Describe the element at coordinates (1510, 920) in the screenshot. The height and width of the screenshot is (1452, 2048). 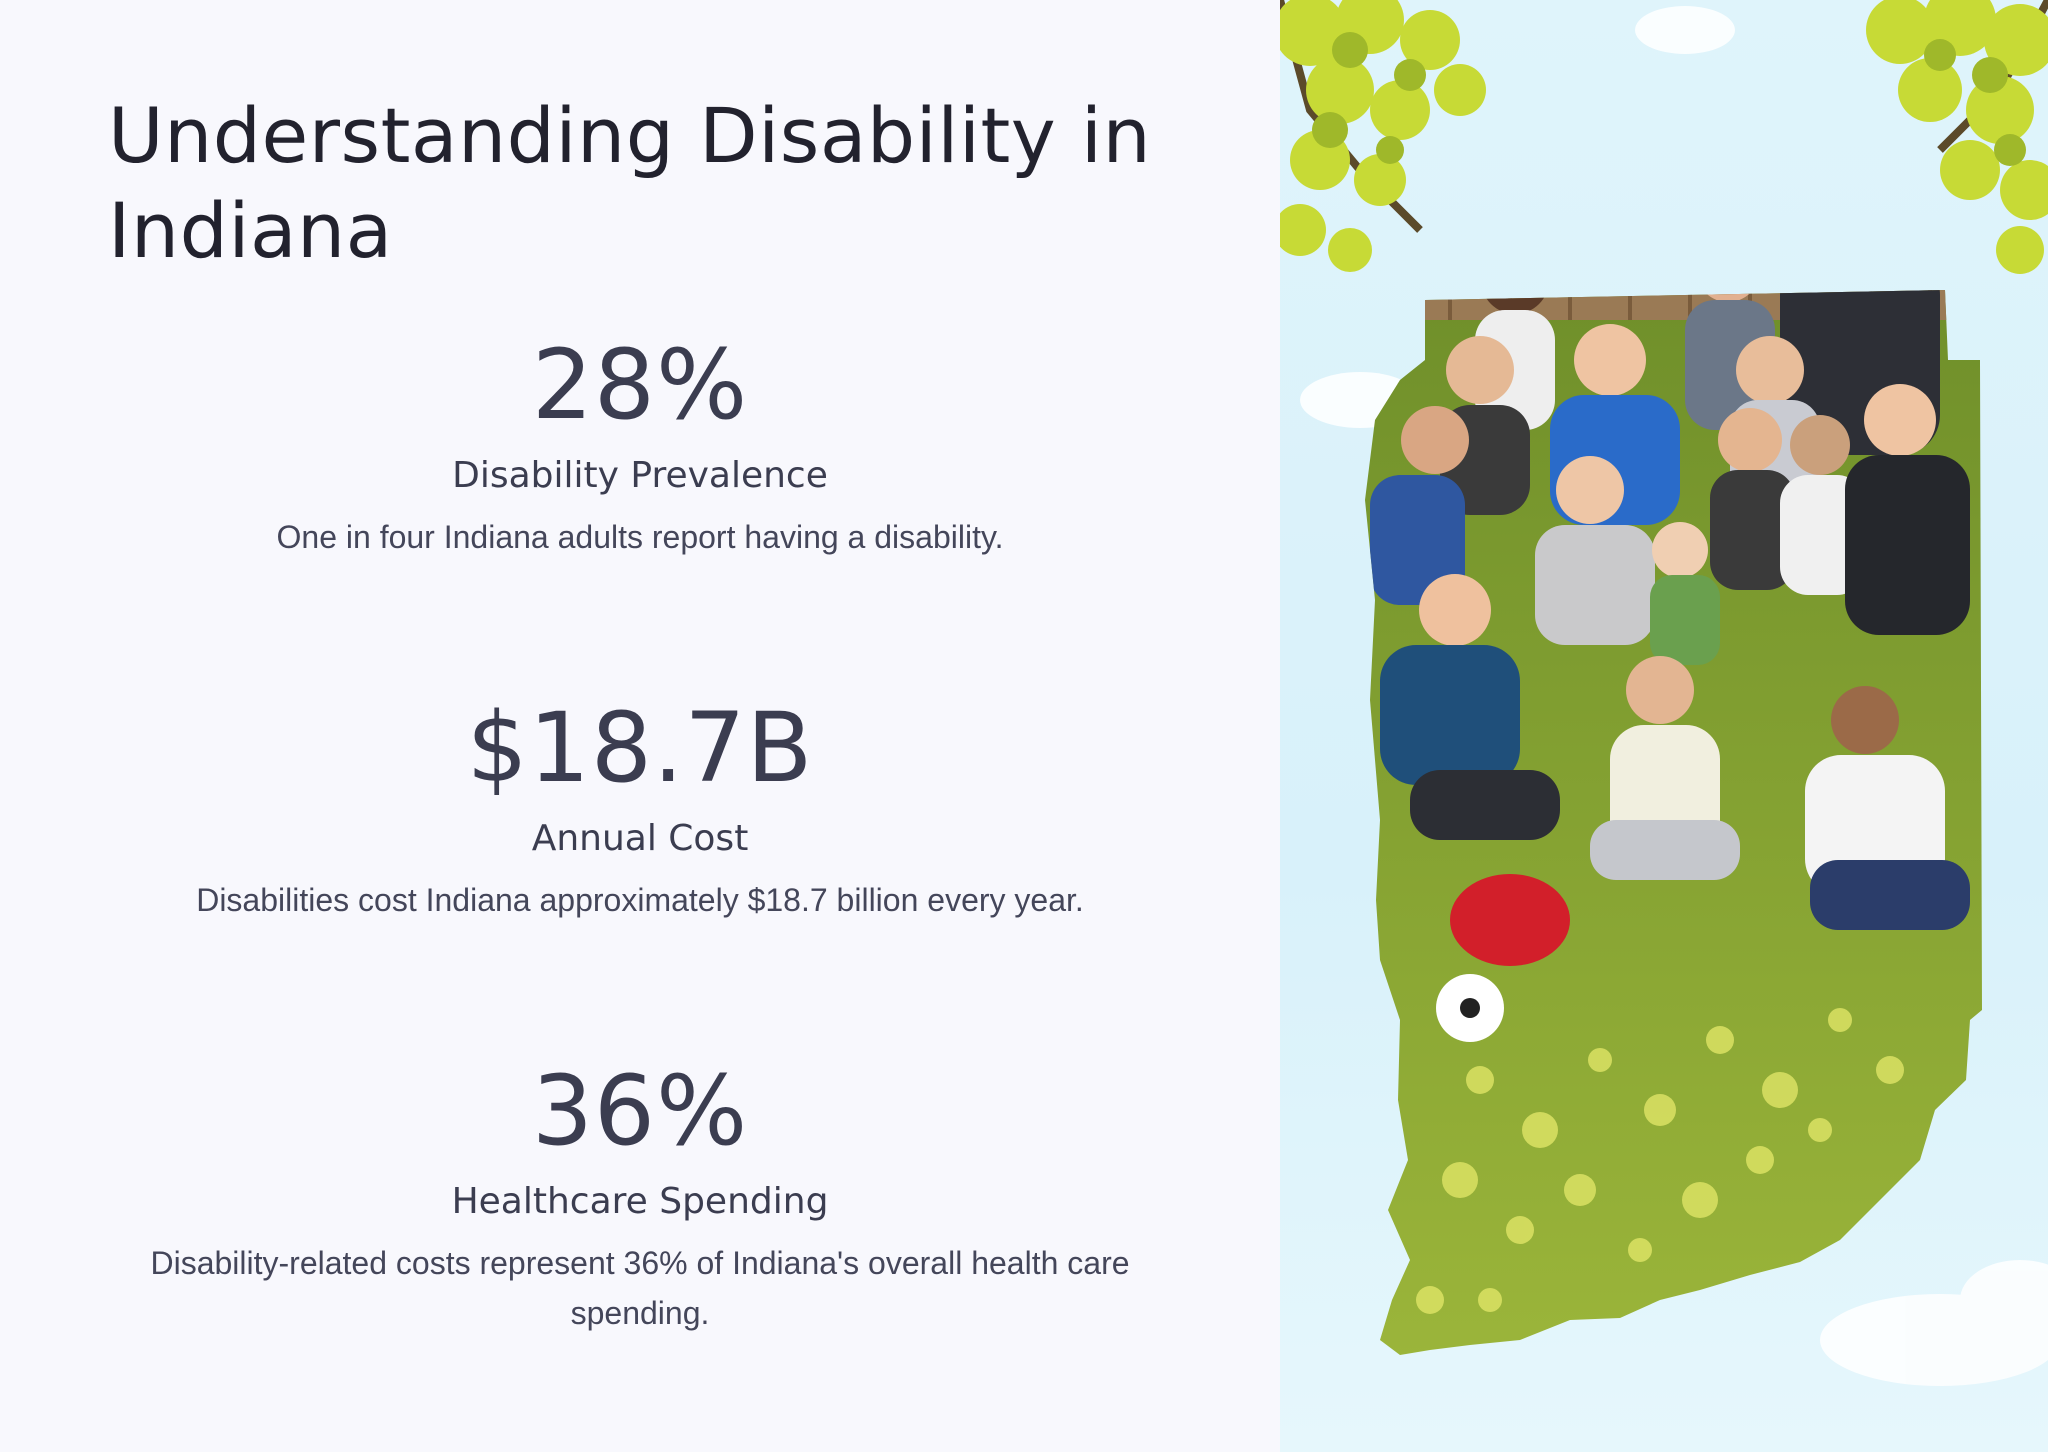
I see `red-bag` at that location.